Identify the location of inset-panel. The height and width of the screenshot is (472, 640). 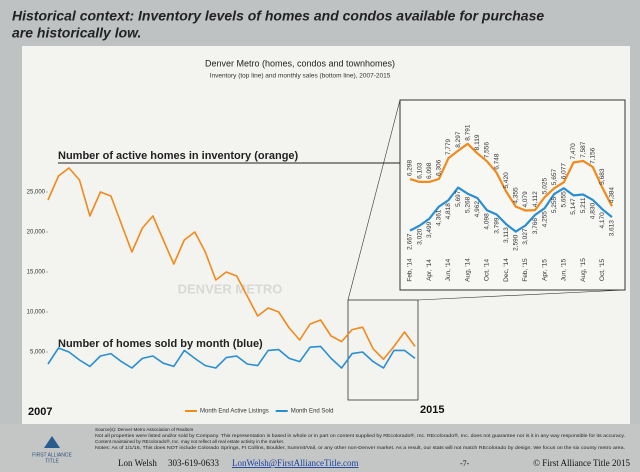
(512, 195).